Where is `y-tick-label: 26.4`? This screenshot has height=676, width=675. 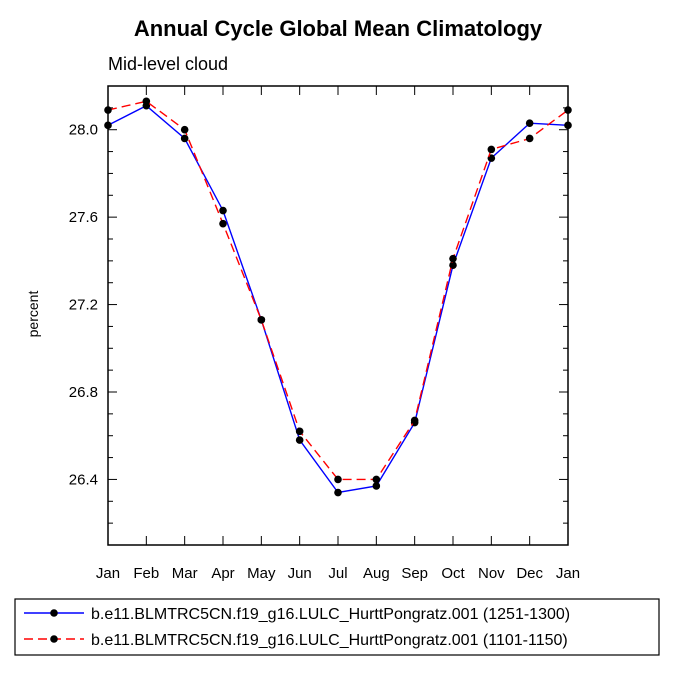
y-tick-label: 26.4 is located at coordinates (83, 479).